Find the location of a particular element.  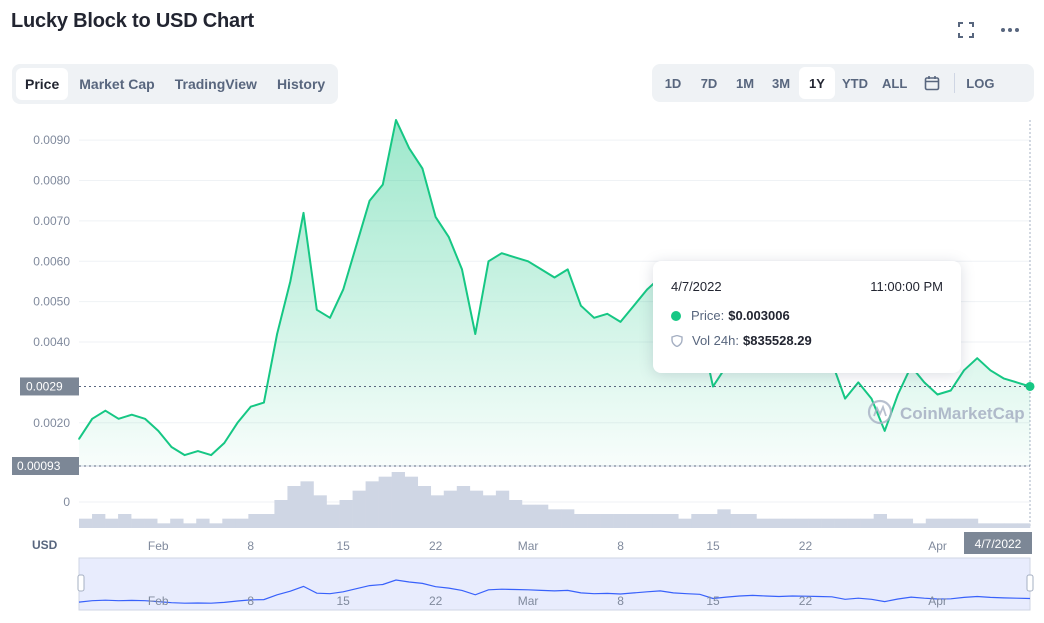

more-icon is located at coordinates (1010, 30).